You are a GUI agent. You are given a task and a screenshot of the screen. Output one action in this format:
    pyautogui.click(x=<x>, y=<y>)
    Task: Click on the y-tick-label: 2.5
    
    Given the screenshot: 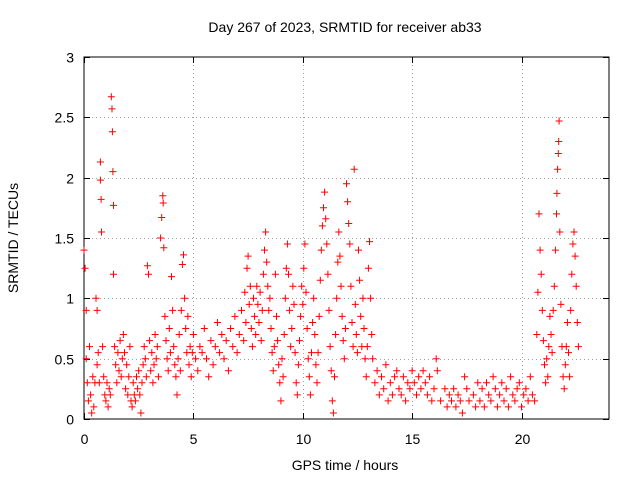 What is the action you would take?
    pyautogui.click(x=65, y=118)
    